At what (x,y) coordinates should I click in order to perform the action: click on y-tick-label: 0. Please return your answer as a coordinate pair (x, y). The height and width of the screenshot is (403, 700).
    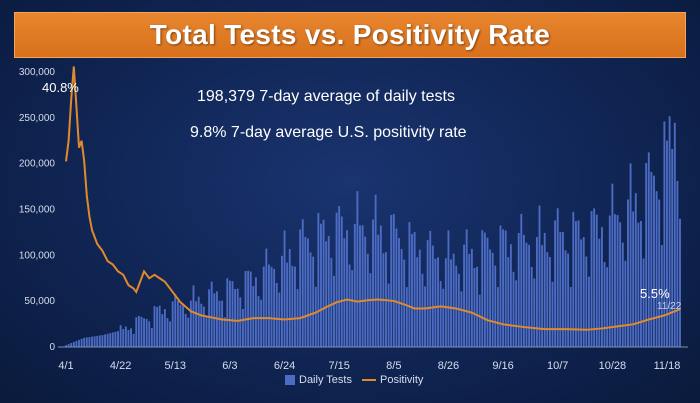
    Looking at the image, I should click on (52, 347).